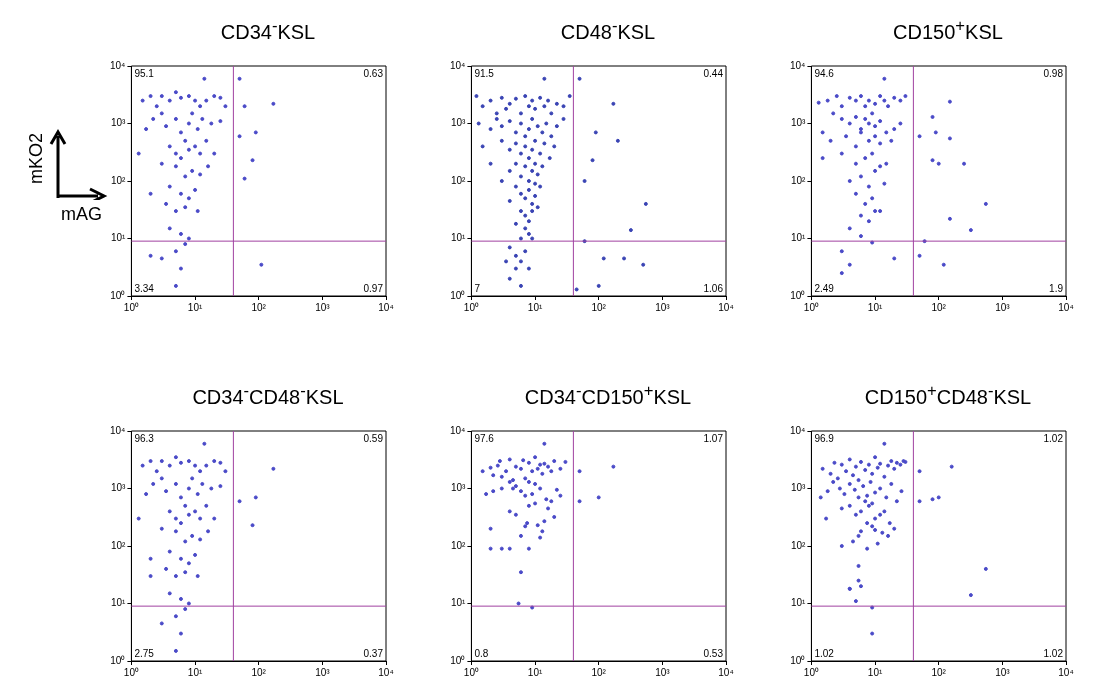  What do you see at coordinates (144, 653) in the screenshot?
I see `annotation: 2.75` at bounding box center [144, 653].